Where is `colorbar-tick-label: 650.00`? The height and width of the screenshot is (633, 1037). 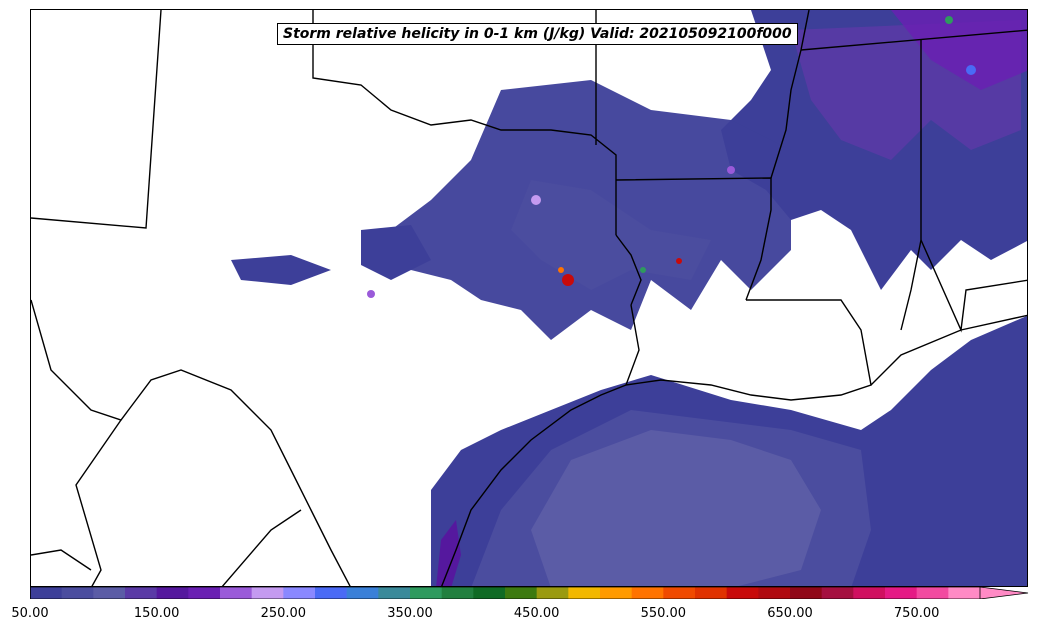
colorbar-tick-label: 650.00 is located at coordinates (790, 613).